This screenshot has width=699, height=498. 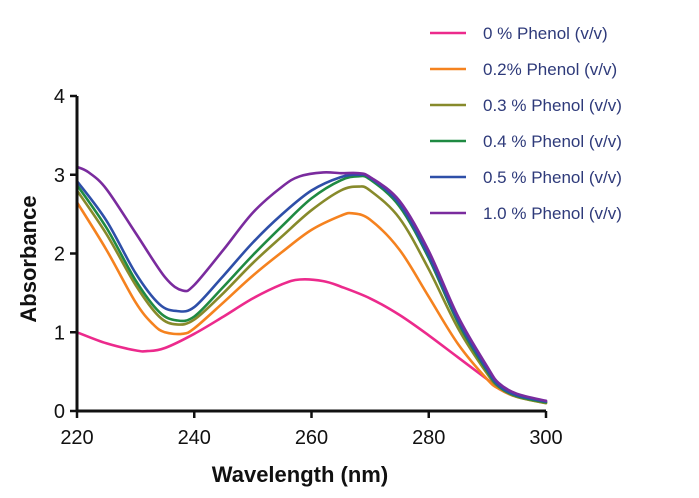 What do you see at coordinates (552, 213) in the screenshot?
I see `legend-label-6: 1.0 % Phenol (v/v)` at bounding box center [552, 213].